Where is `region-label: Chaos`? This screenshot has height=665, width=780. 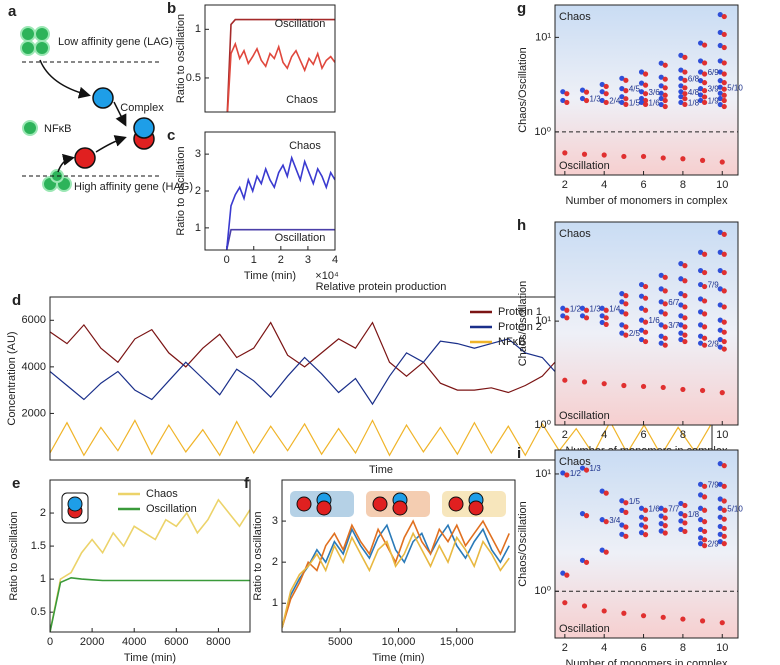 region-label: Chaos is located at coordinates (575, 17).